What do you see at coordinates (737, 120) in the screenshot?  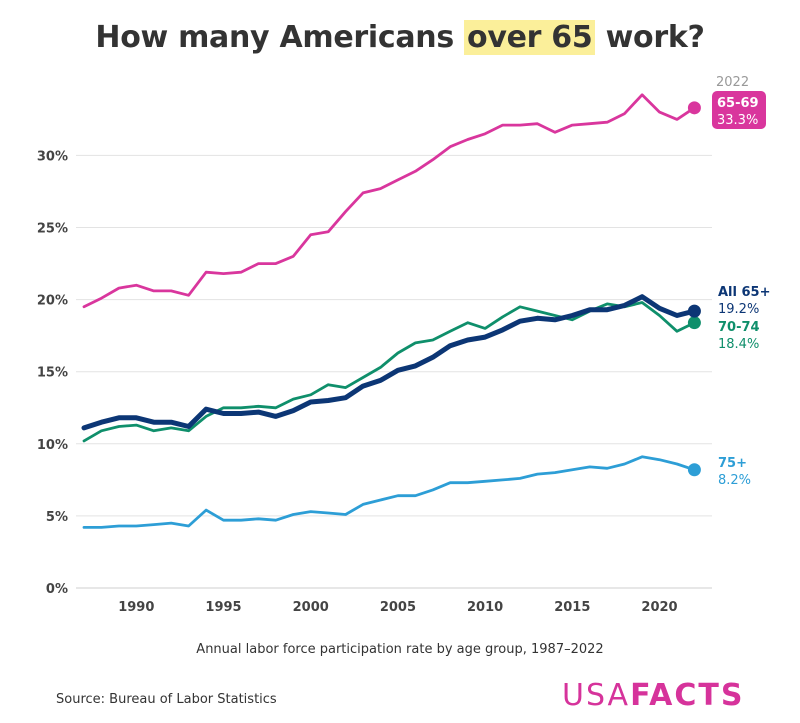 I see `series-value-65-69: 33.3%` at bounding box center [737, 120].